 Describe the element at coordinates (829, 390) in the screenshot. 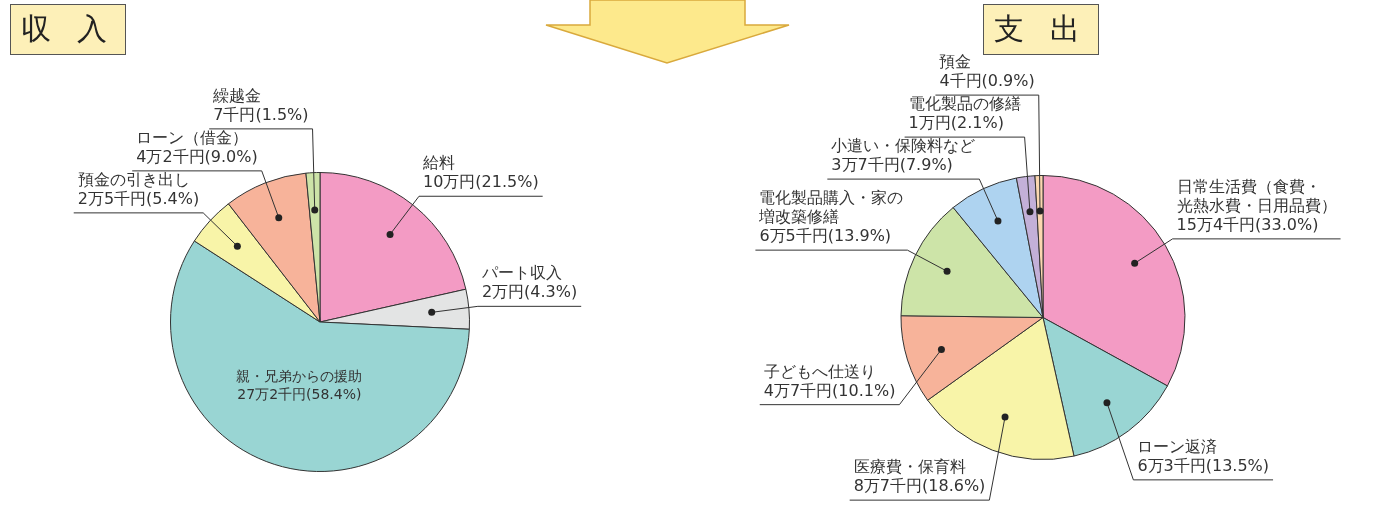

I see `data-label: 4万7千円(10.1%)` at that location.